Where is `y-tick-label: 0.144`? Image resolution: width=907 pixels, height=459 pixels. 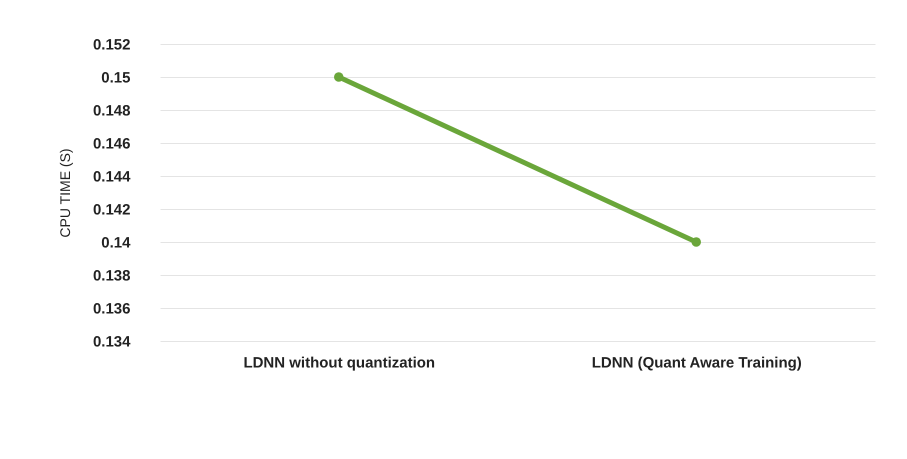 y-tick-label: 0.144 is located at coordinates (112, 177).